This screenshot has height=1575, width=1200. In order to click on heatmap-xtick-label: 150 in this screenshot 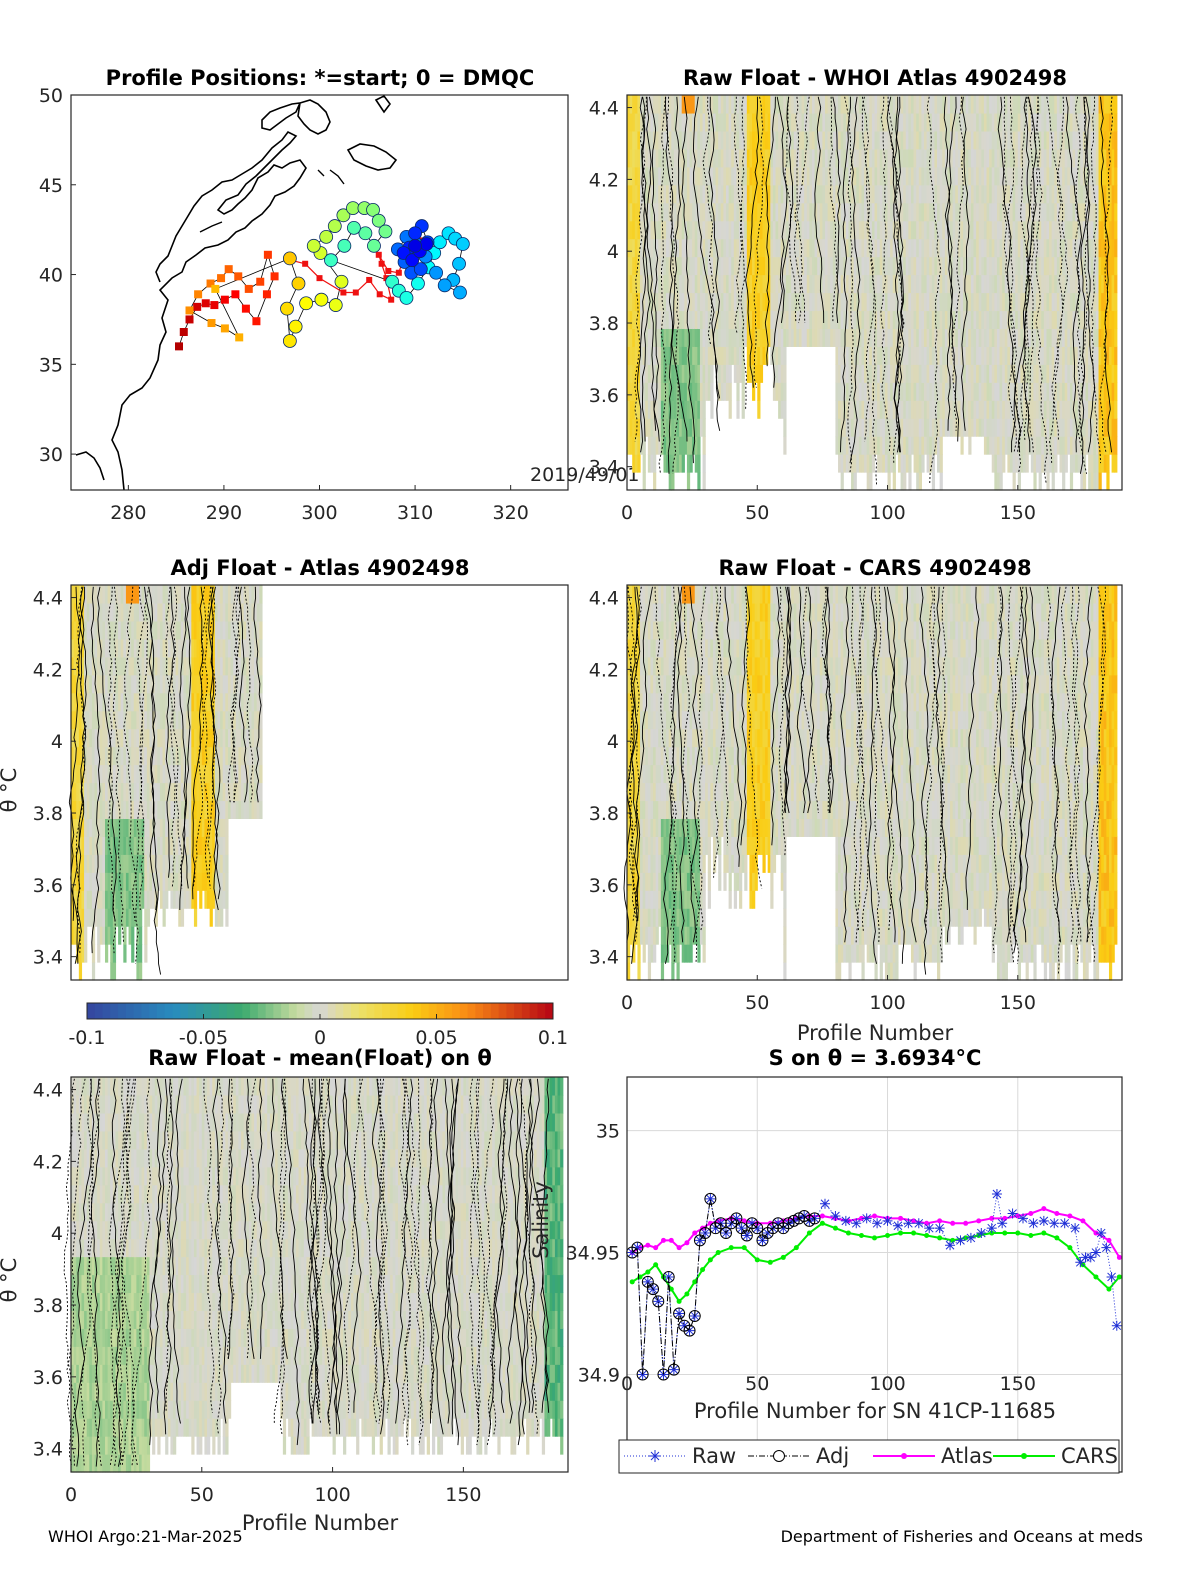, I will do `click(1018, 513)`.